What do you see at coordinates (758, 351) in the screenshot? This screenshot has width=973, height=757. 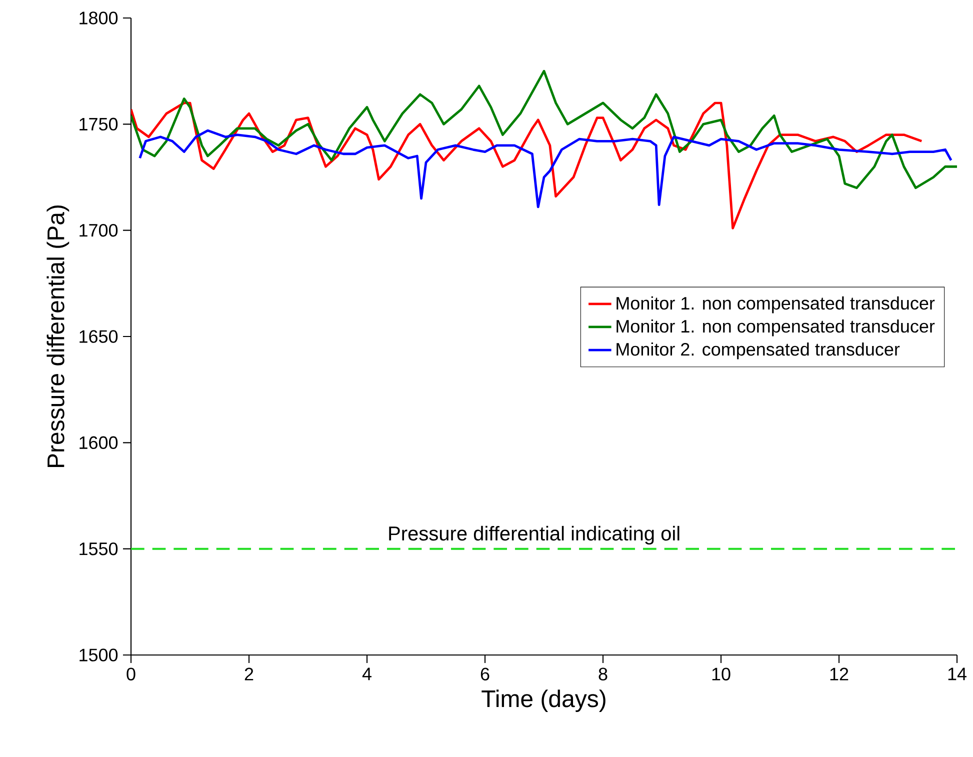 I see `legend-label: Monitor 2. compensated transducer` at bounding box center [758, 351].